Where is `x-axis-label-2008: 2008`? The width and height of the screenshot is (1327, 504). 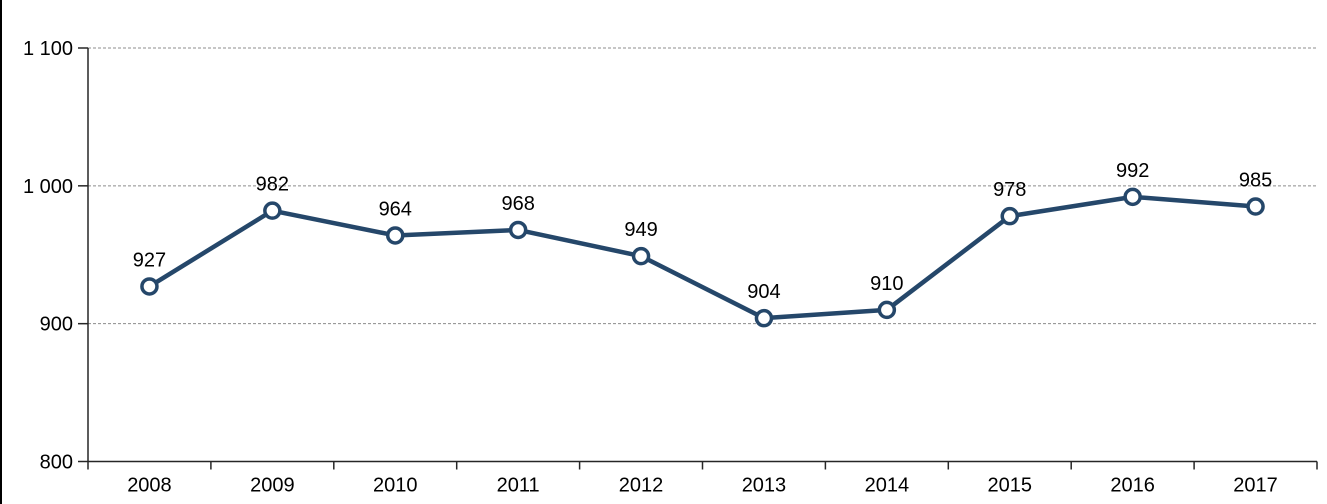 x-axis-label-2008: 2008 is located at coordinates (149, 486).